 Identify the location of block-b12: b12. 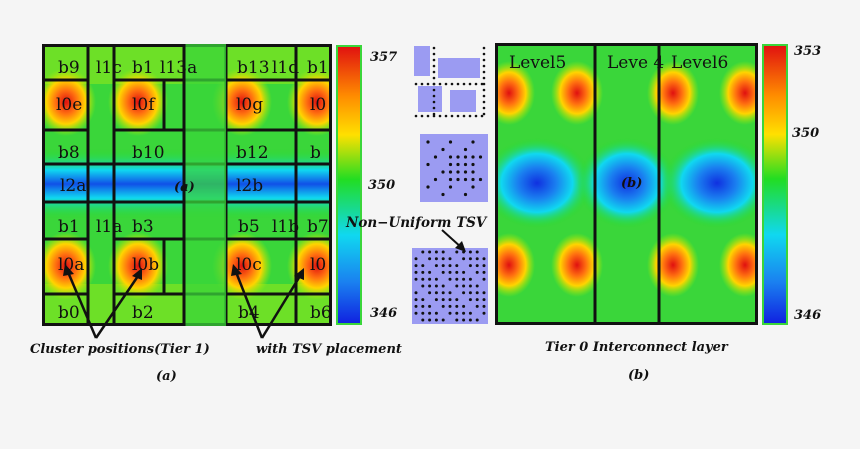
(252, 153).